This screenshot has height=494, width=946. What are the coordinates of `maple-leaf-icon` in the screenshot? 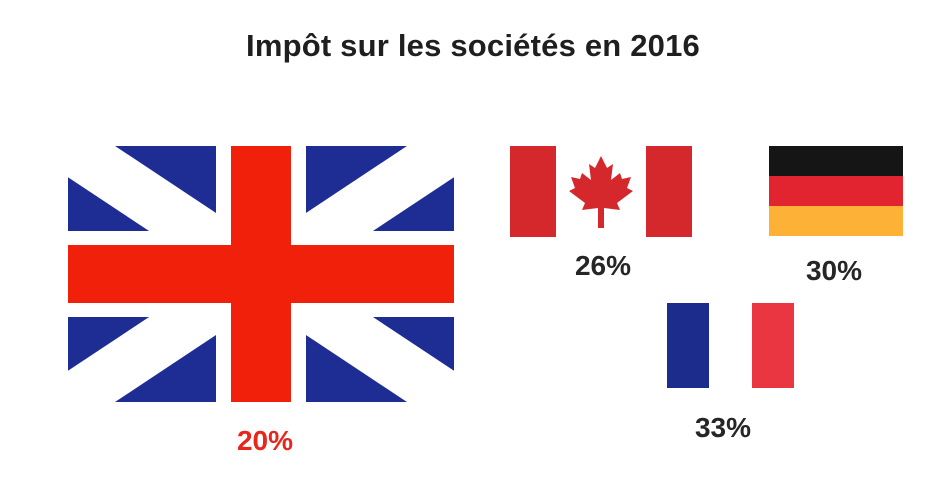 It's located at (601, 192).